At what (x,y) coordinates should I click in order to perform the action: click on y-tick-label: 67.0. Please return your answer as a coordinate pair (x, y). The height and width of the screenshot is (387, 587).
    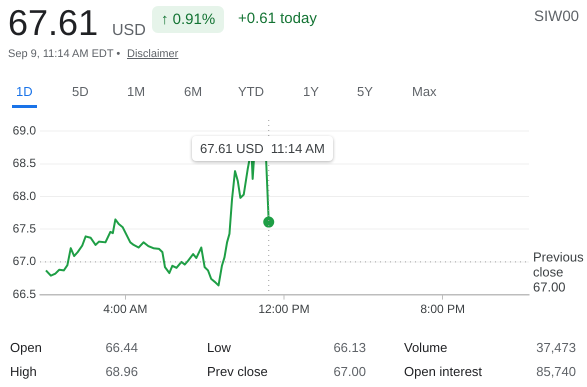
    Looking at the image, I should click on (24, 261).